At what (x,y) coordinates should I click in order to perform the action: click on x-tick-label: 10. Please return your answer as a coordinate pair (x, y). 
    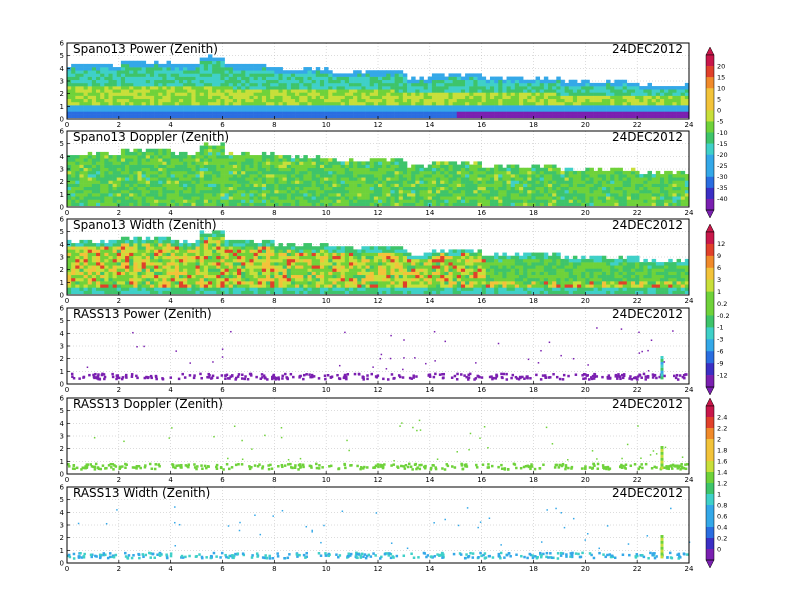
    Looking at the image, I should click on (326, 125).